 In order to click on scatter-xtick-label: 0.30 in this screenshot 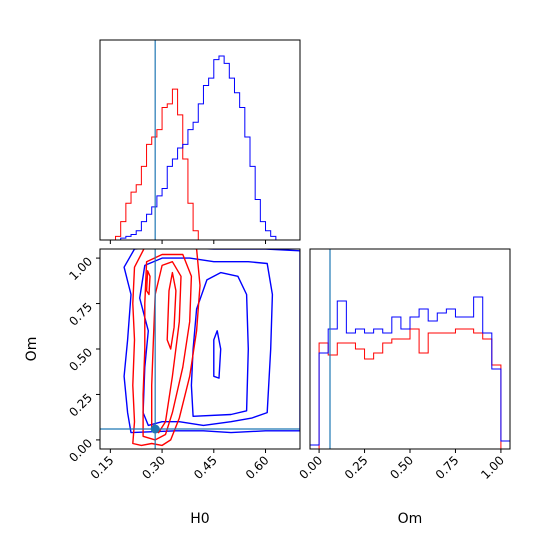, I will do `click(153, 467)`.